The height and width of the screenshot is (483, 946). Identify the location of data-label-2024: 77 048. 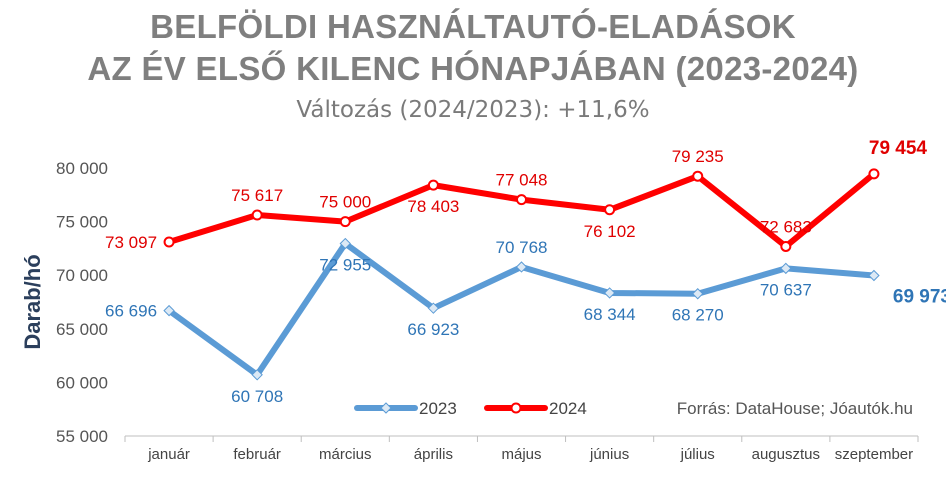
(522, 180).